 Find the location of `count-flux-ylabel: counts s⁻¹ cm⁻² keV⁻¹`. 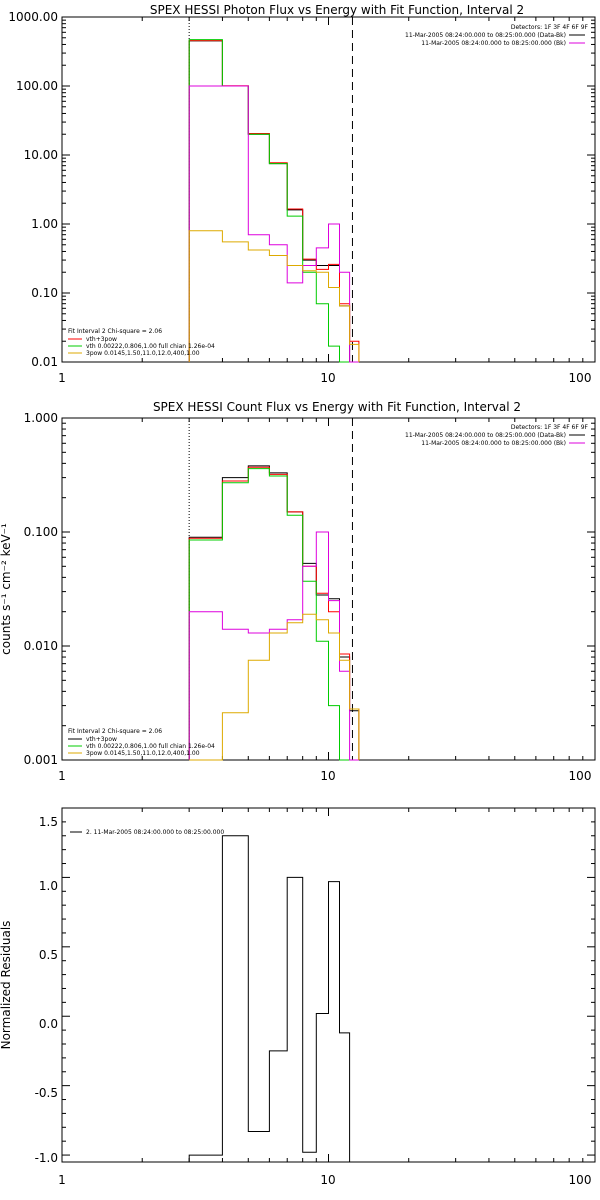

count-flux-ylabel: counts s⁻¹ cm⁻² keV⁻¹ is located at coordinates (6, 589).